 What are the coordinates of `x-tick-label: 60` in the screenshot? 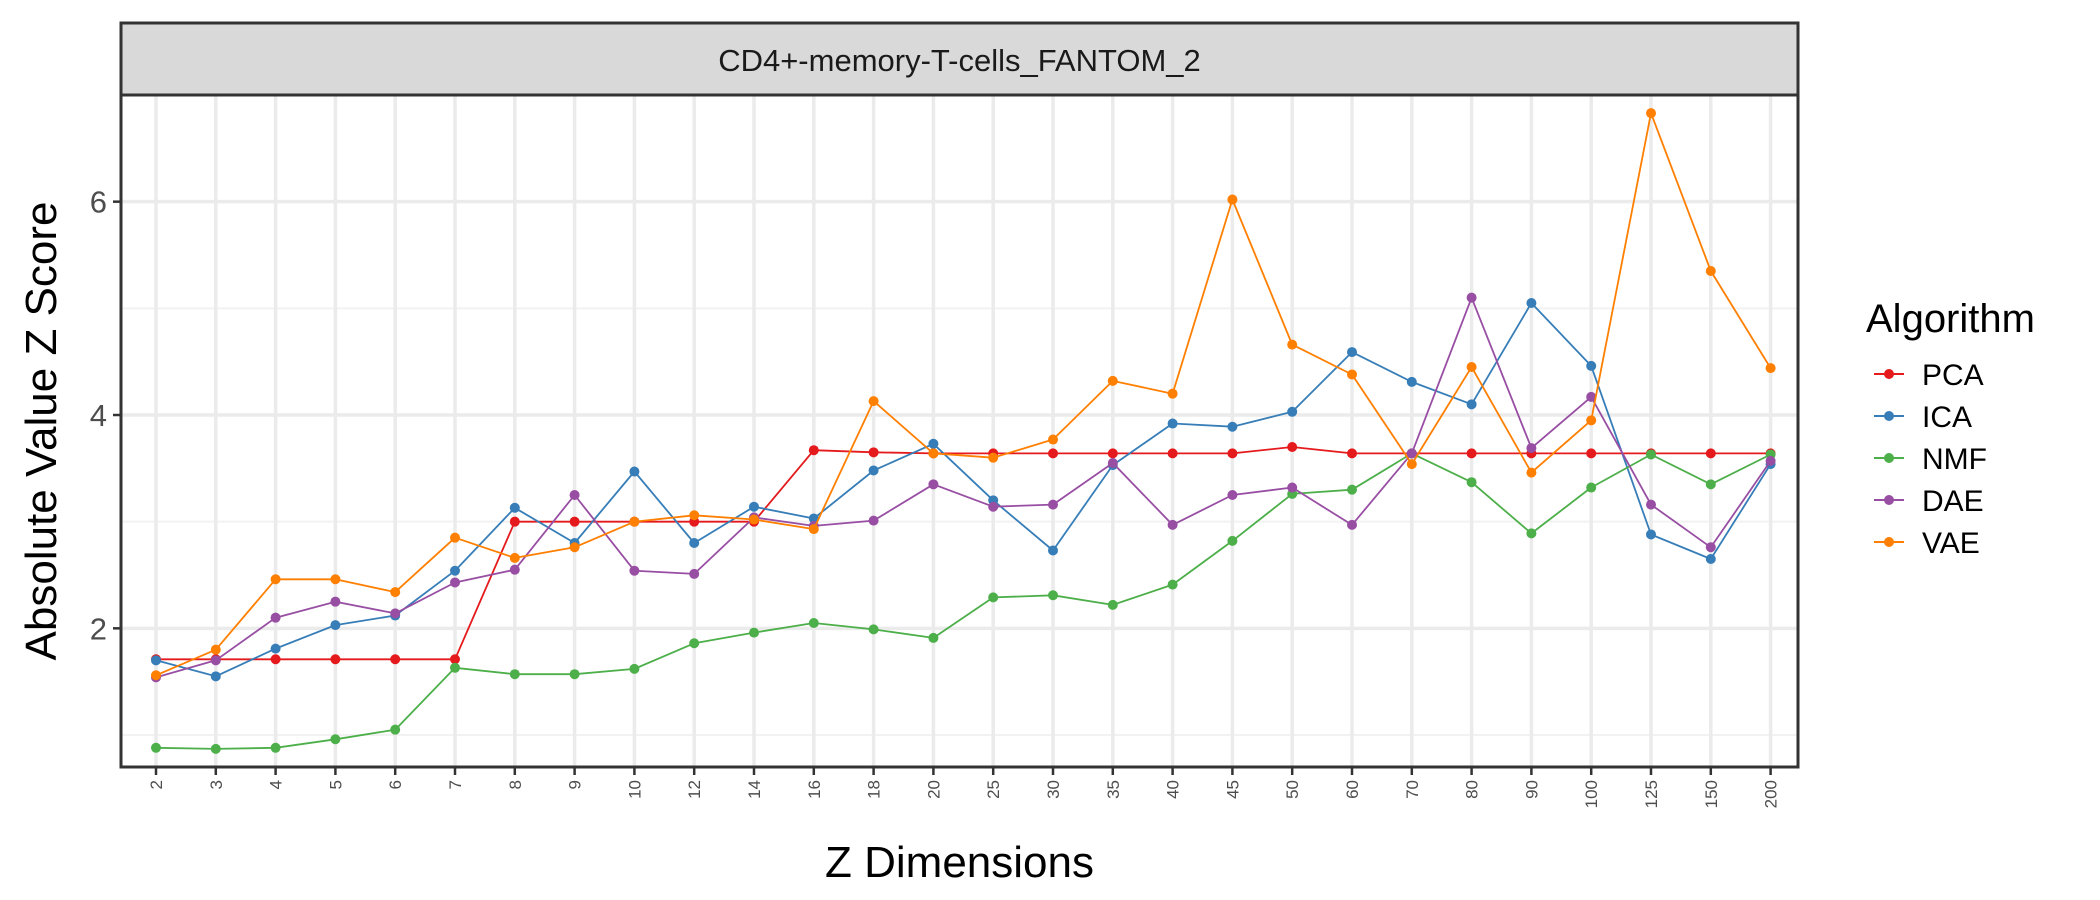 It's located at (1352, 789).